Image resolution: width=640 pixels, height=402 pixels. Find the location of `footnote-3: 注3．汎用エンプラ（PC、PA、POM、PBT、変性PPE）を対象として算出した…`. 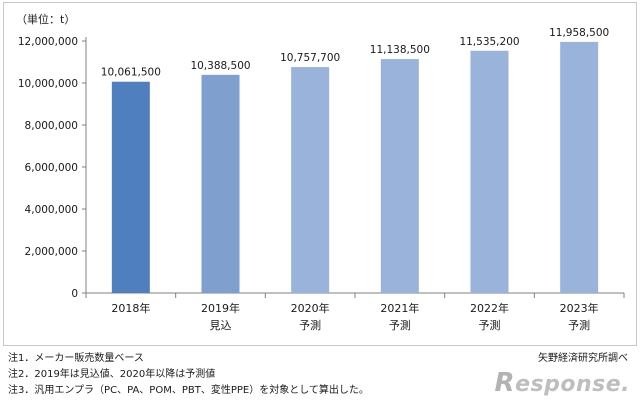

footnote-3: 注3．汎用エンプラ（PC、PA、POM、PBT、変性PPE）を対象として算出した… is located at coordinates (188, 390).